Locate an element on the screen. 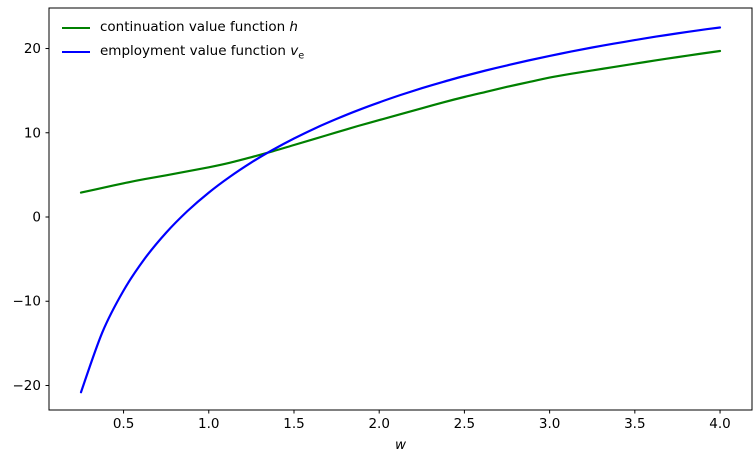 The image size is (756, 463). legend-math-subscript: e is located at coordinates (301, 56).